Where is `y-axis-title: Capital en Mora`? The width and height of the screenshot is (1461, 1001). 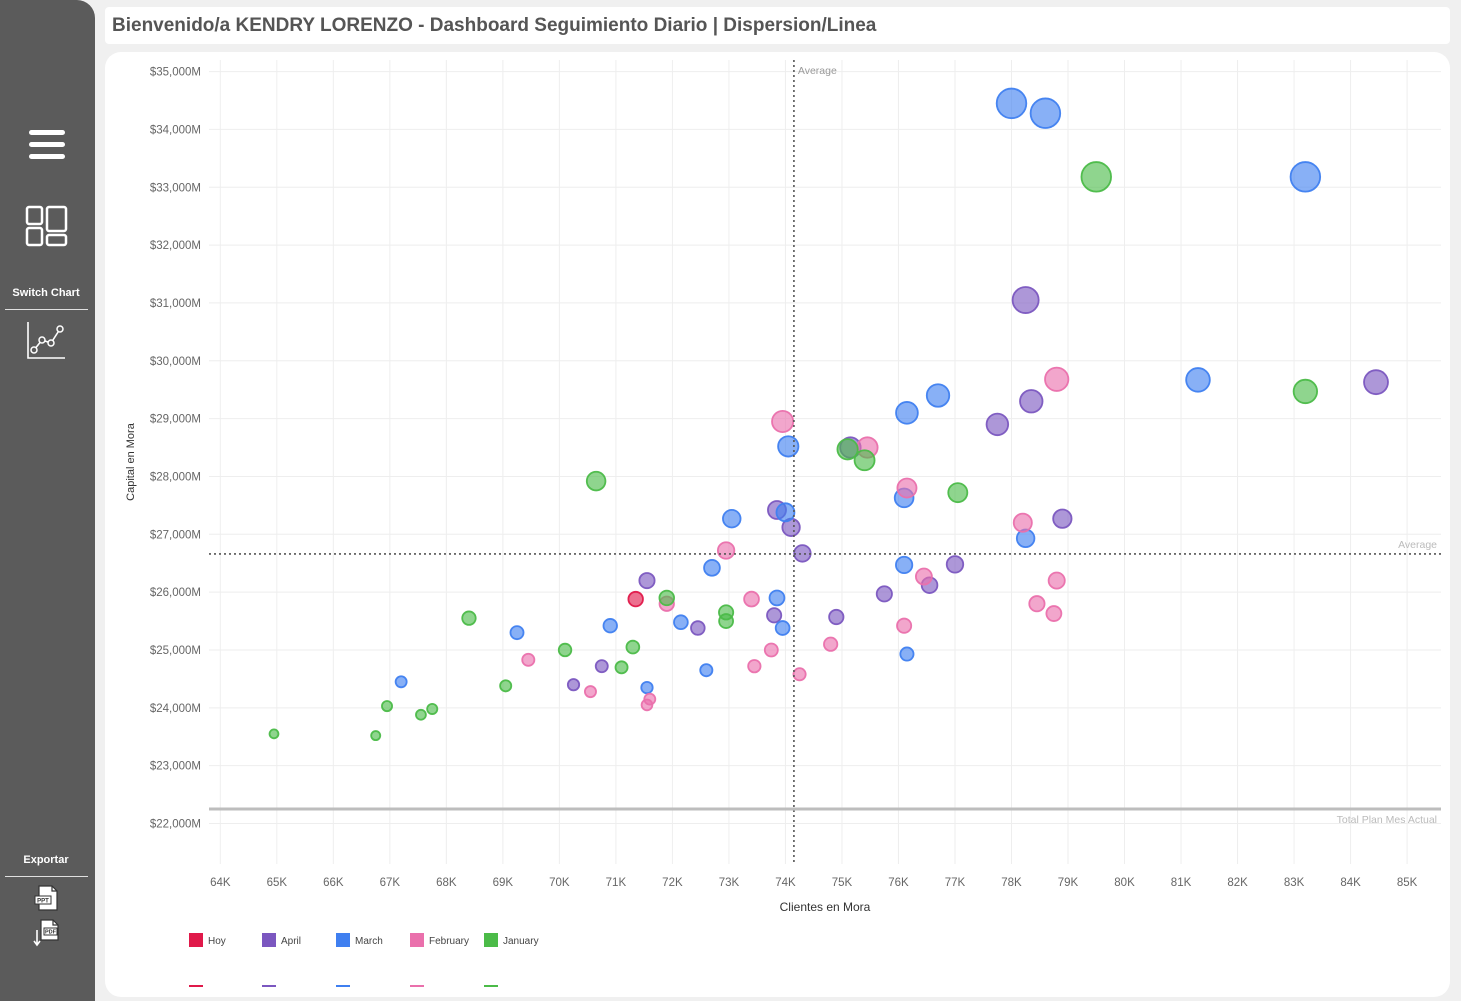 y-axis-title: Capital en Mora is located at coordinates (131, 461).